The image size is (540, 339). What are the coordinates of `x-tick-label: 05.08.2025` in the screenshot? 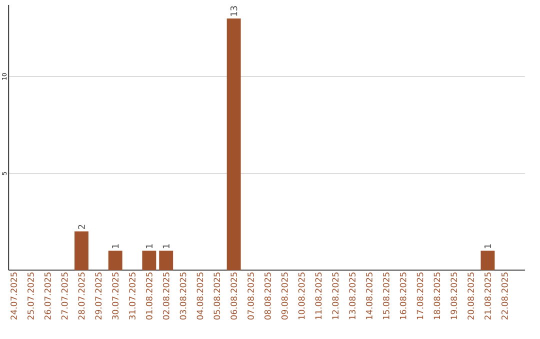 It's located at (217, 296).